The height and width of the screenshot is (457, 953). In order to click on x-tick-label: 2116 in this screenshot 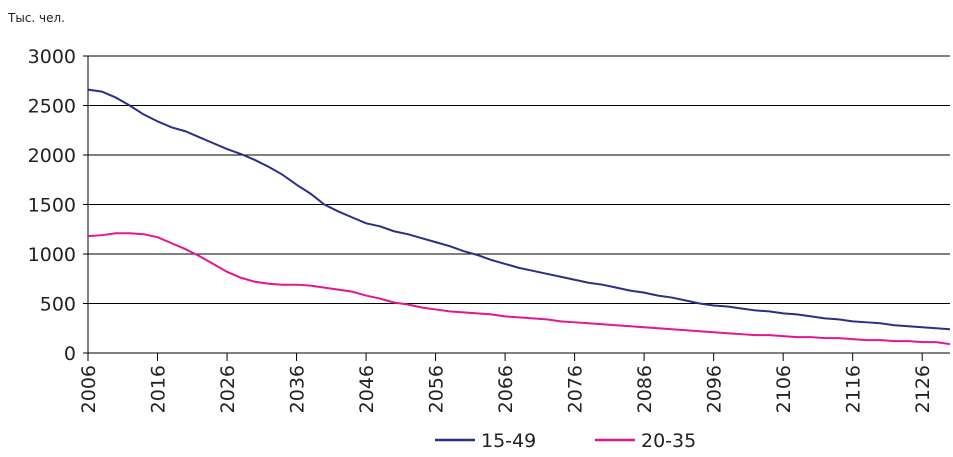, I will do `click(854, 389)`.